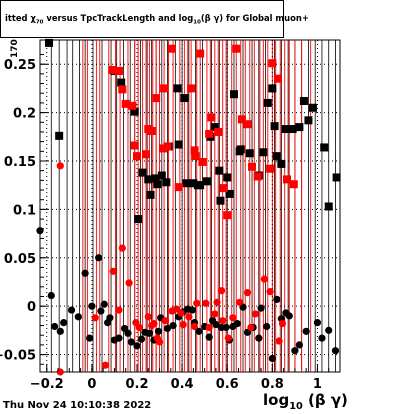  Describe the element at coordinates (16, 18) in the screenshot. I see `title-prefix: itted` at that location.